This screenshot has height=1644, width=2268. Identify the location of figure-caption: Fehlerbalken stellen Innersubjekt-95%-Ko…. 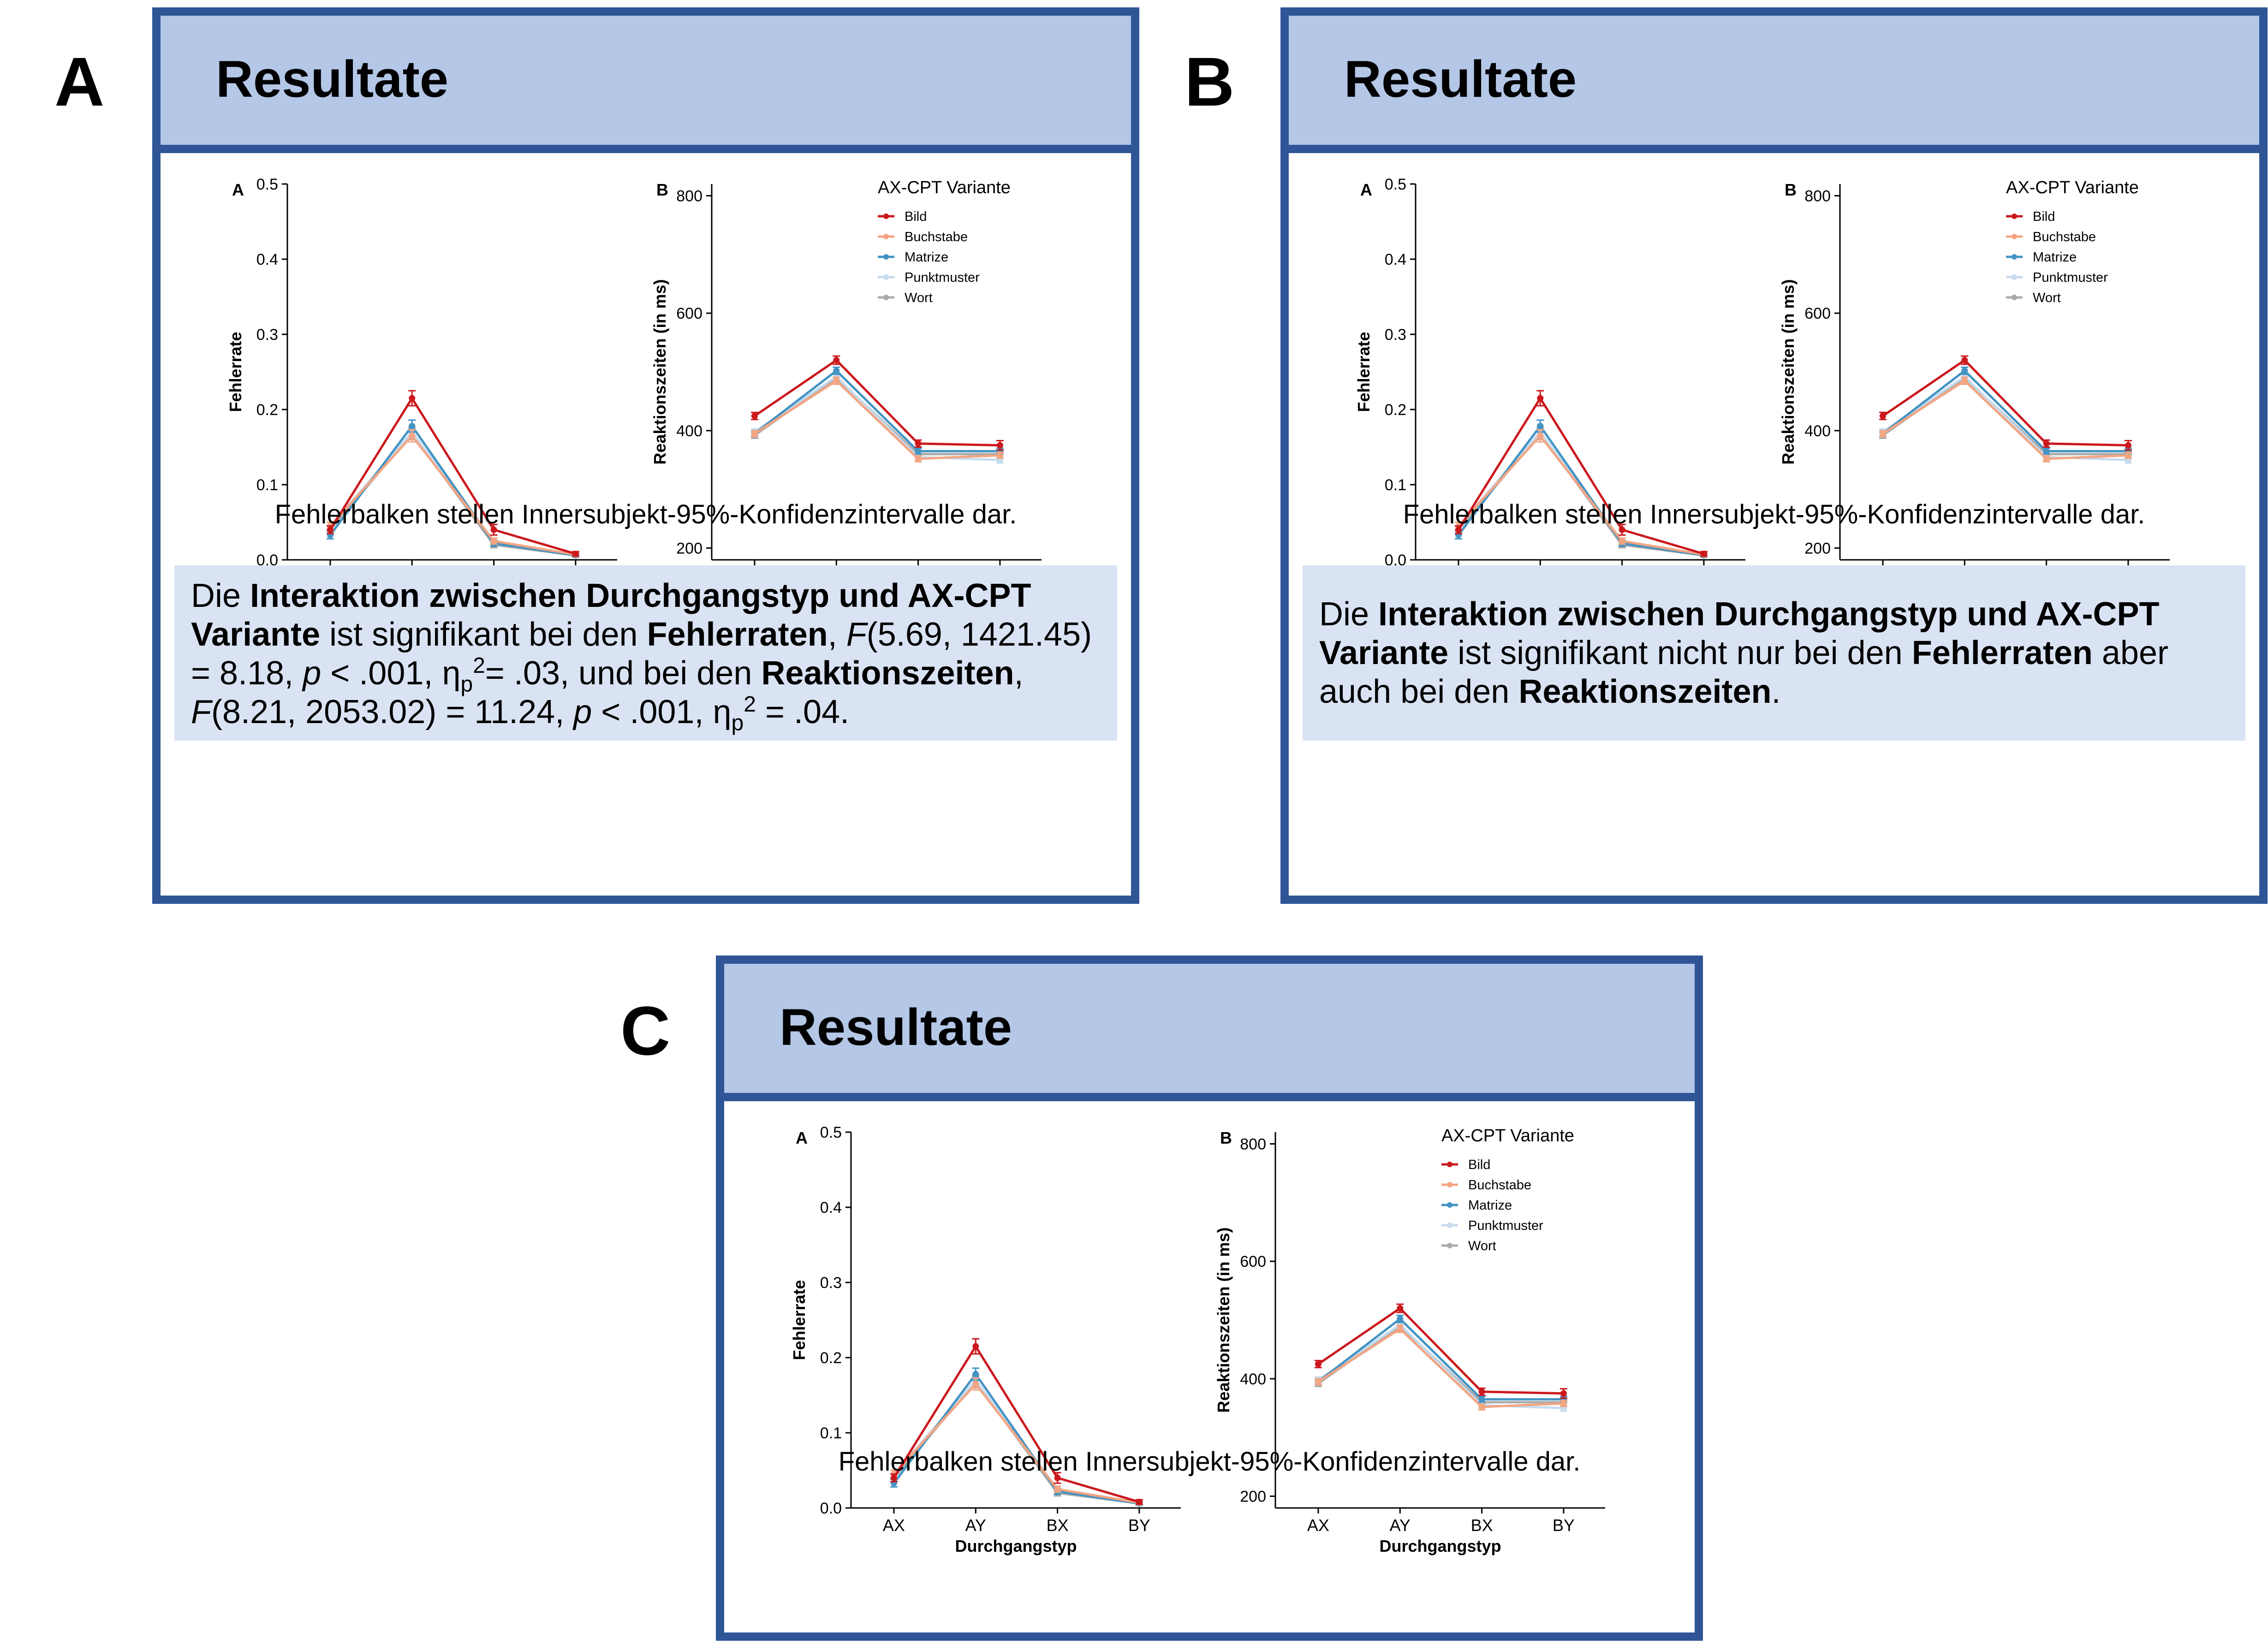
(1774, 514).